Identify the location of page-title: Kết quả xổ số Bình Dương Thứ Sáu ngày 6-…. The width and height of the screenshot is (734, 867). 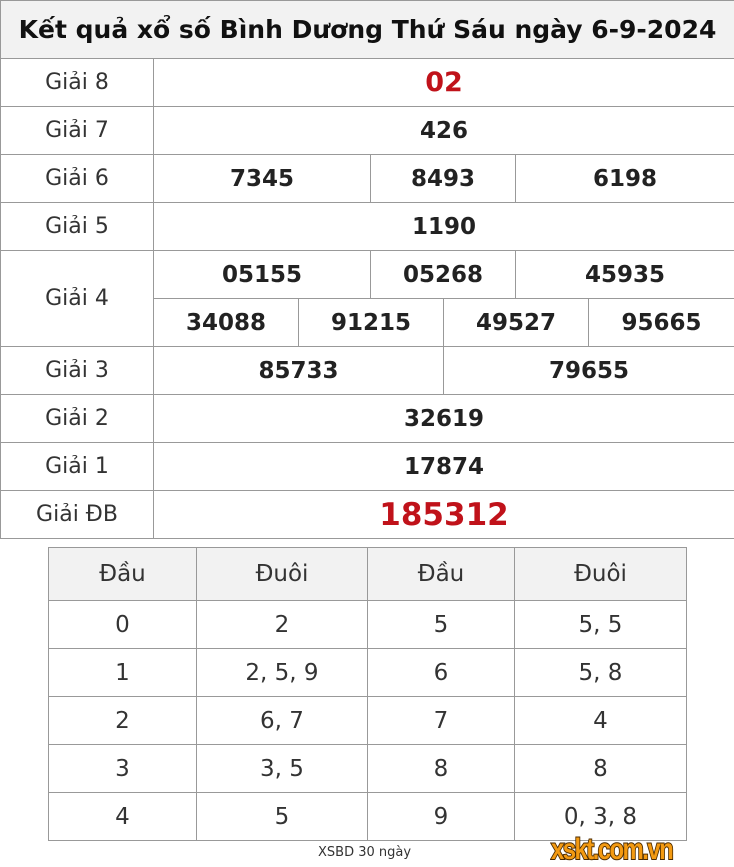
(367, 29).